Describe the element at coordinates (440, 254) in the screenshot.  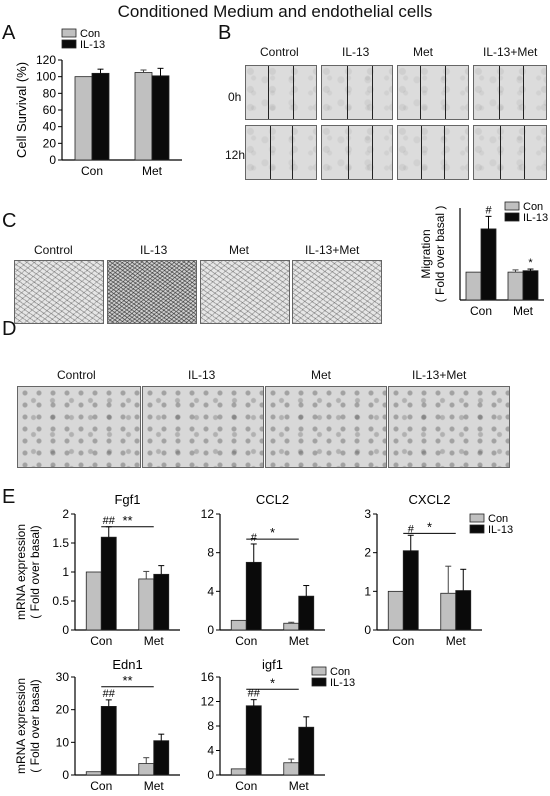
I see `y-axis-label-2: ( Fold over basal )` at that location.